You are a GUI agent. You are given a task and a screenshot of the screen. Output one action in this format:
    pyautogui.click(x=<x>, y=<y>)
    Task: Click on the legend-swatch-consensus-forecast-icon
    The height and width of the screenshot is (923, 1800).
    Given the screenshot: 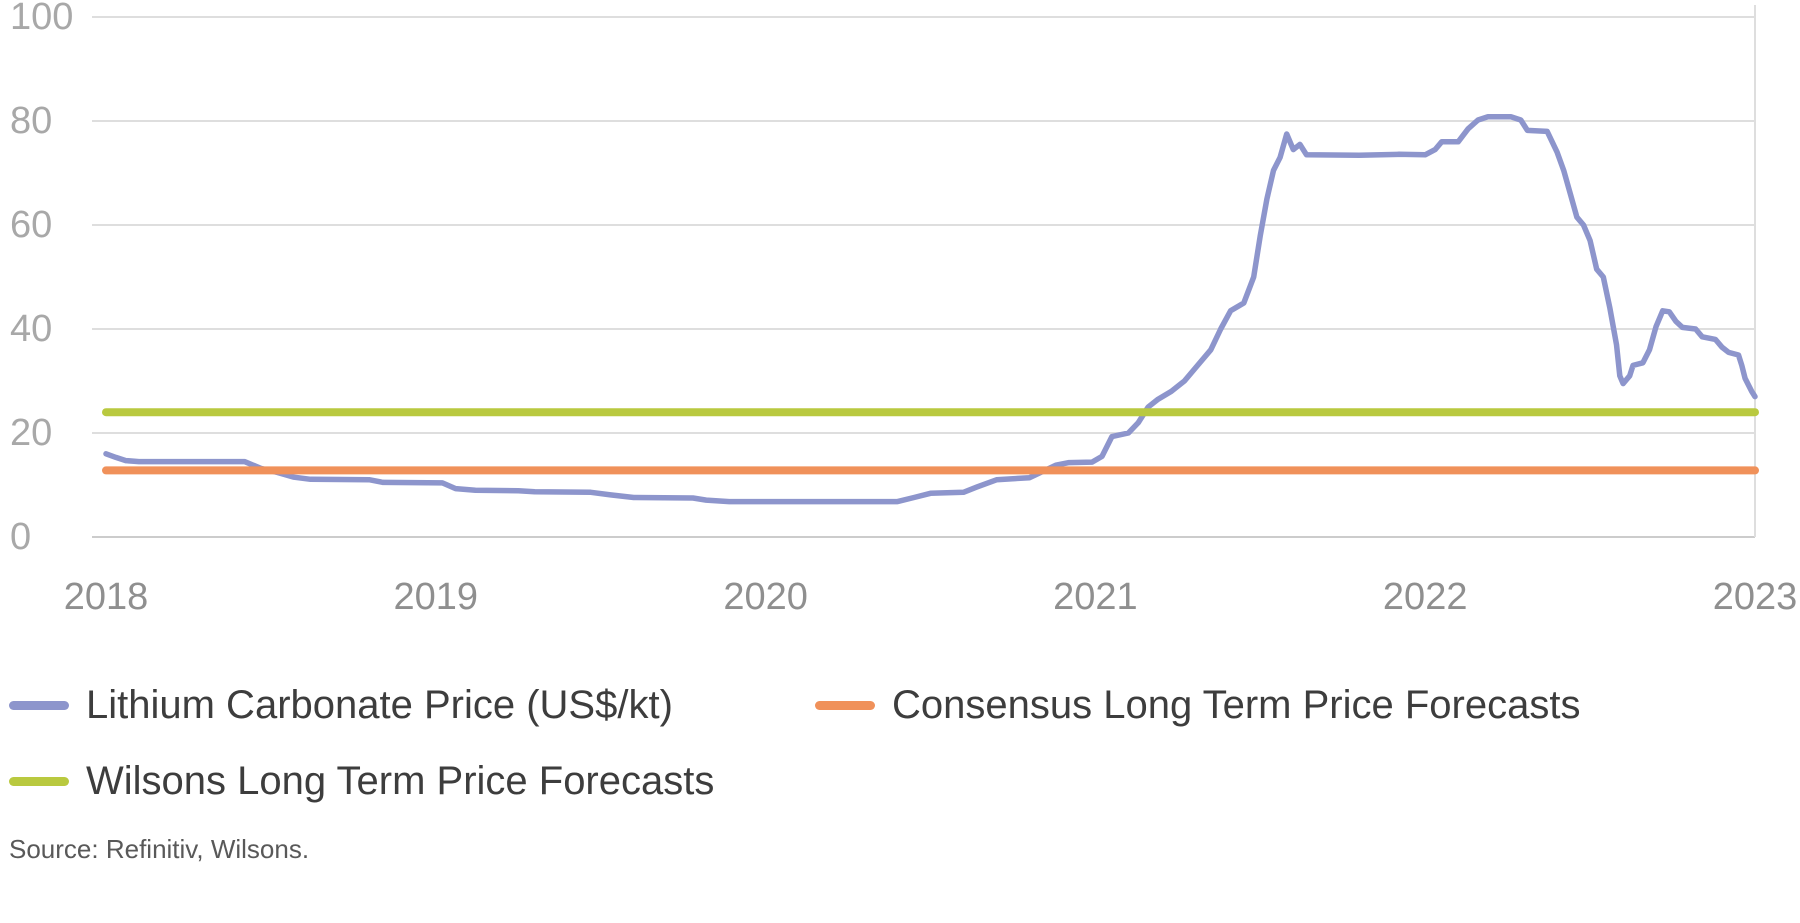 What is the action you would take?
    pyautogui.click(x=845, y=705)
    